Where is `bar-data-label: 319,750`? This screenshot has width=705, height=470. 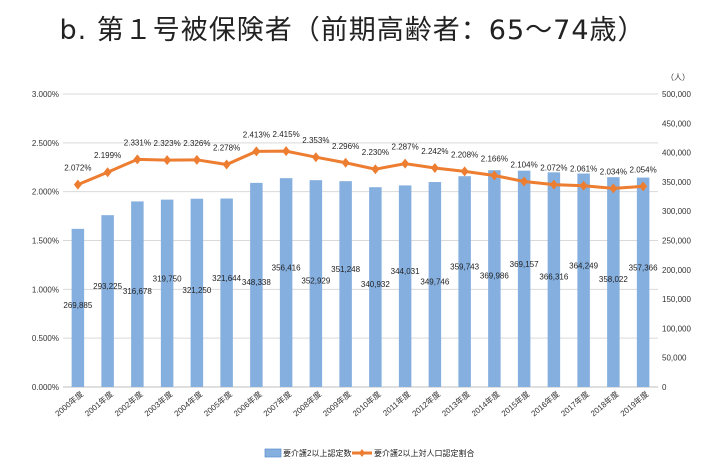
bar-data-label: 319,750 is located at coordinates (167, 278).